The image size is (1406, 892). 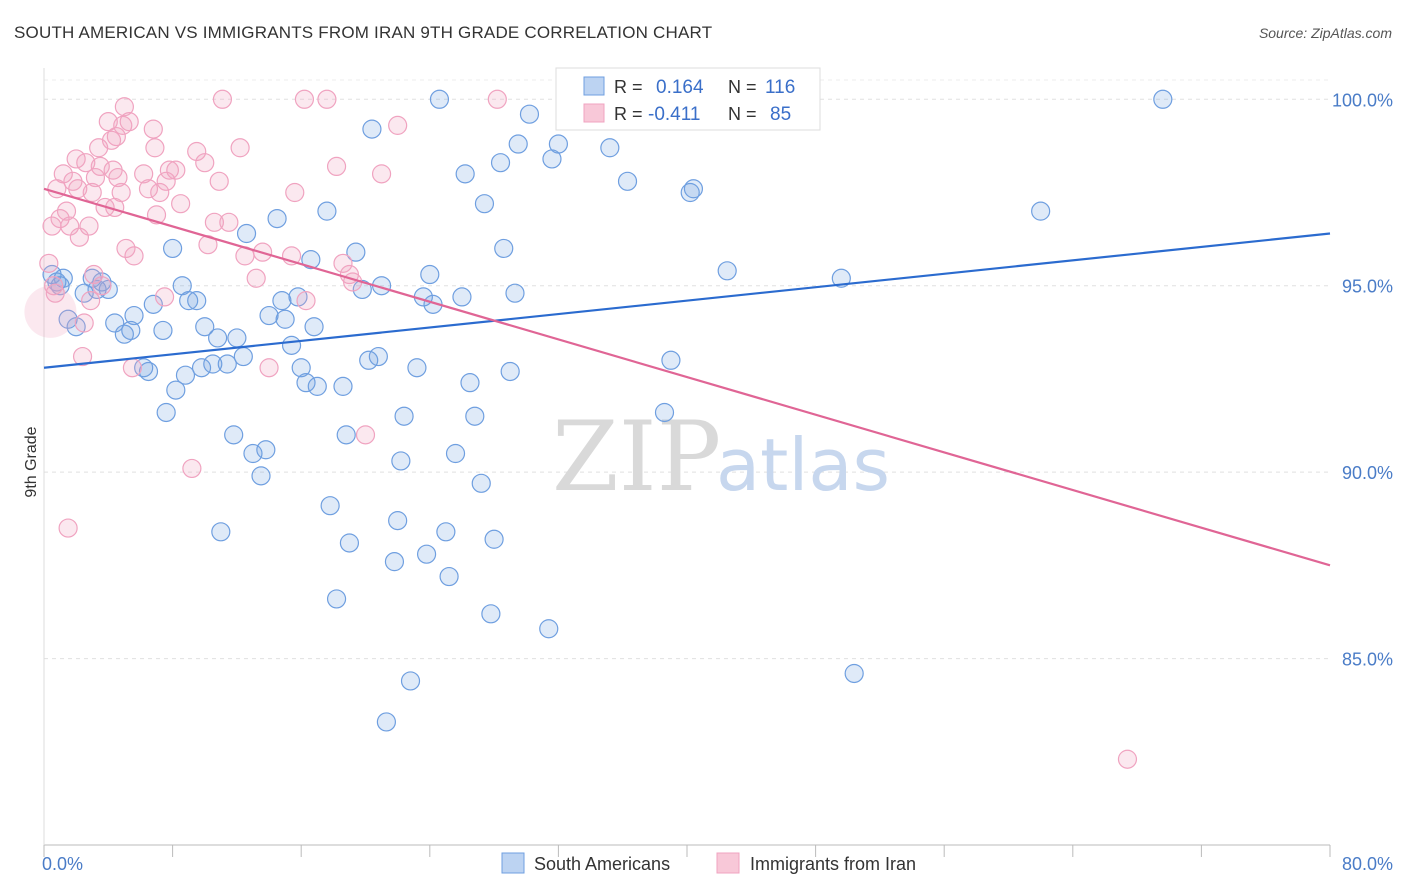 What do you see at coordinates (728, 863) in the screenshot?
I see `bottom-legend-swatch-iran` at bounding box center [728, 863].